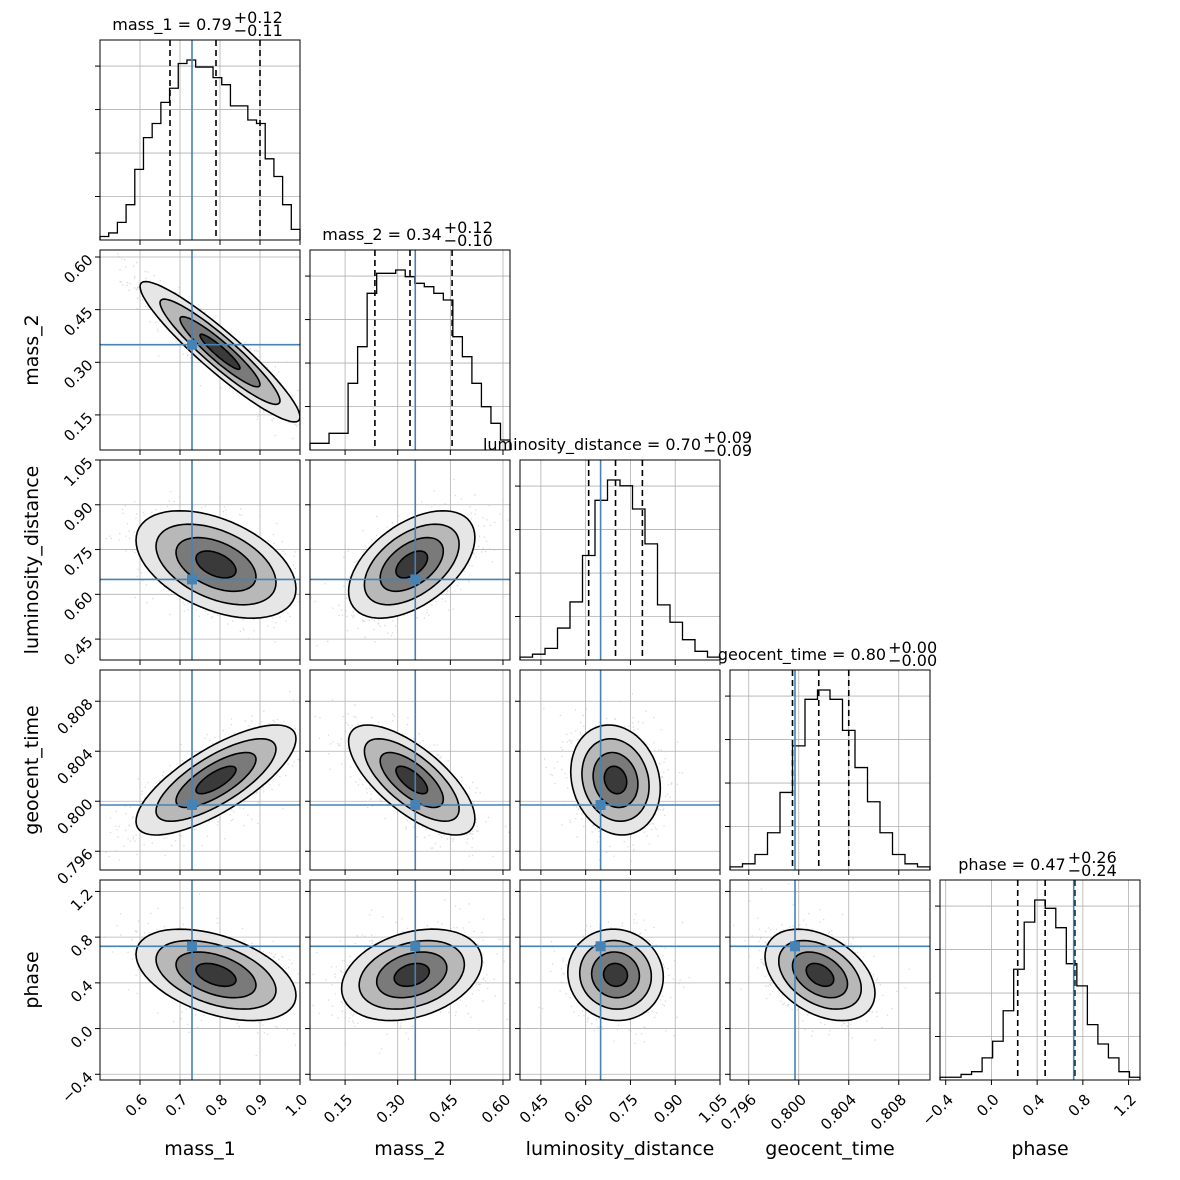 This screenshot has width=1180, height=1180. What do you see at coordinates (78, 561) in the screenshot?
I see `y-tick-label-luminosity_distance: 0.75` at bounding box center [78, 561].